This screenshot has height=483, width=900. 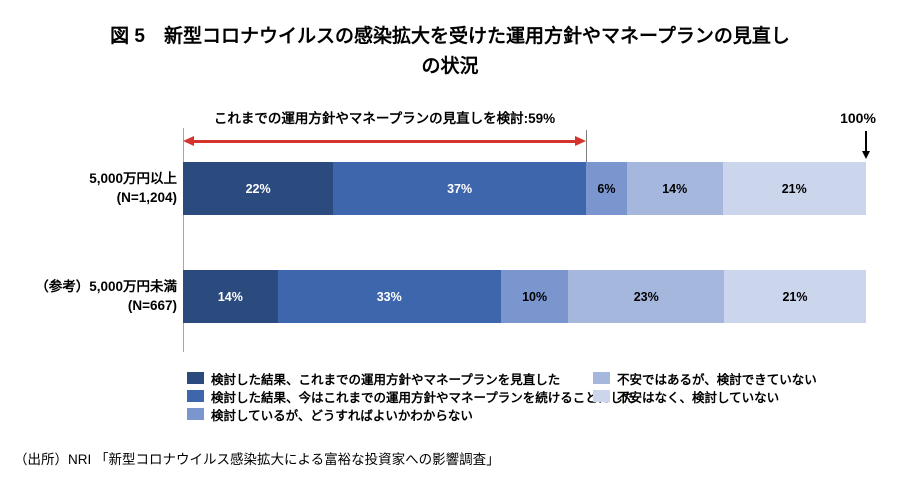 I want to click on arrow-shaft, so click(x=384, y=141).